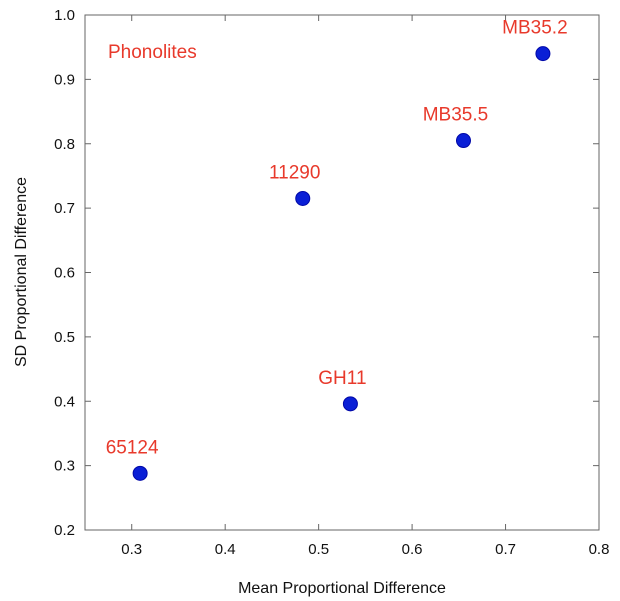 Image resolution: width=620 pixels, height=601 pixels. Describe the element at coordinates (64, 144) in the screenshot. I see `y-tick-label: 0.8` at that location.